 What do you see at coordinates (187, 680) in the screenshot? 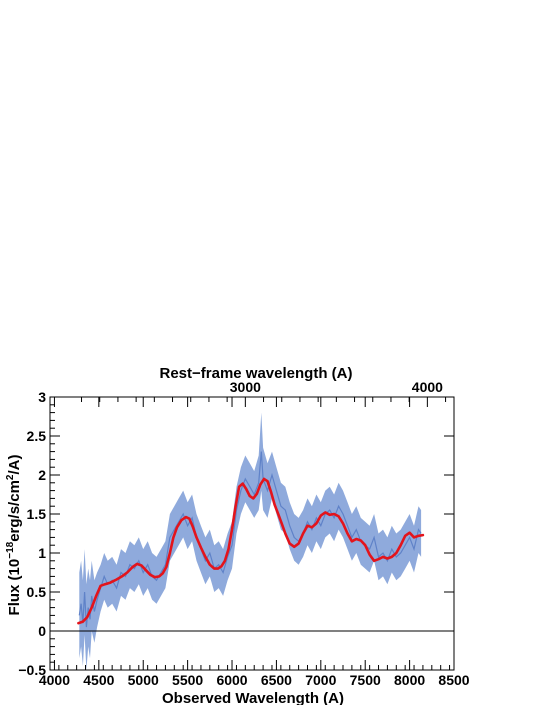
I see `x-tick-label: 5500` at bounding box center [187, 680].